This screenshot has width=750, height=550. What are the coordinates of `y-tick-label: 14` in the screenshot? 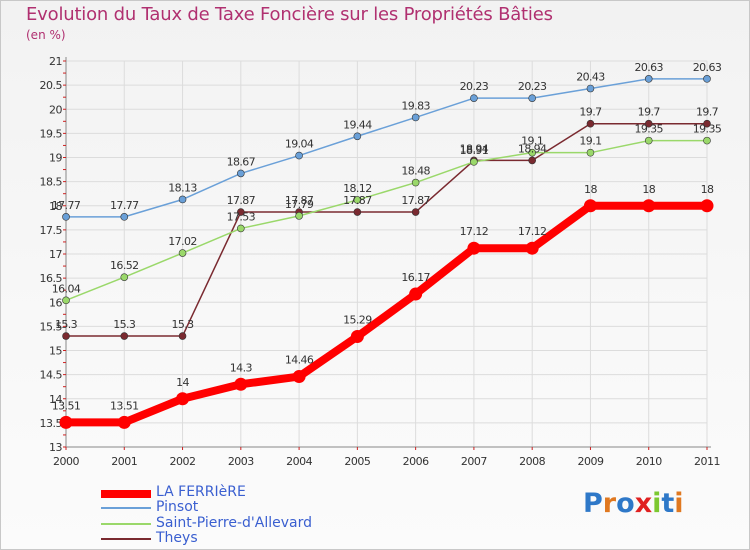 It's located at (55, 399).